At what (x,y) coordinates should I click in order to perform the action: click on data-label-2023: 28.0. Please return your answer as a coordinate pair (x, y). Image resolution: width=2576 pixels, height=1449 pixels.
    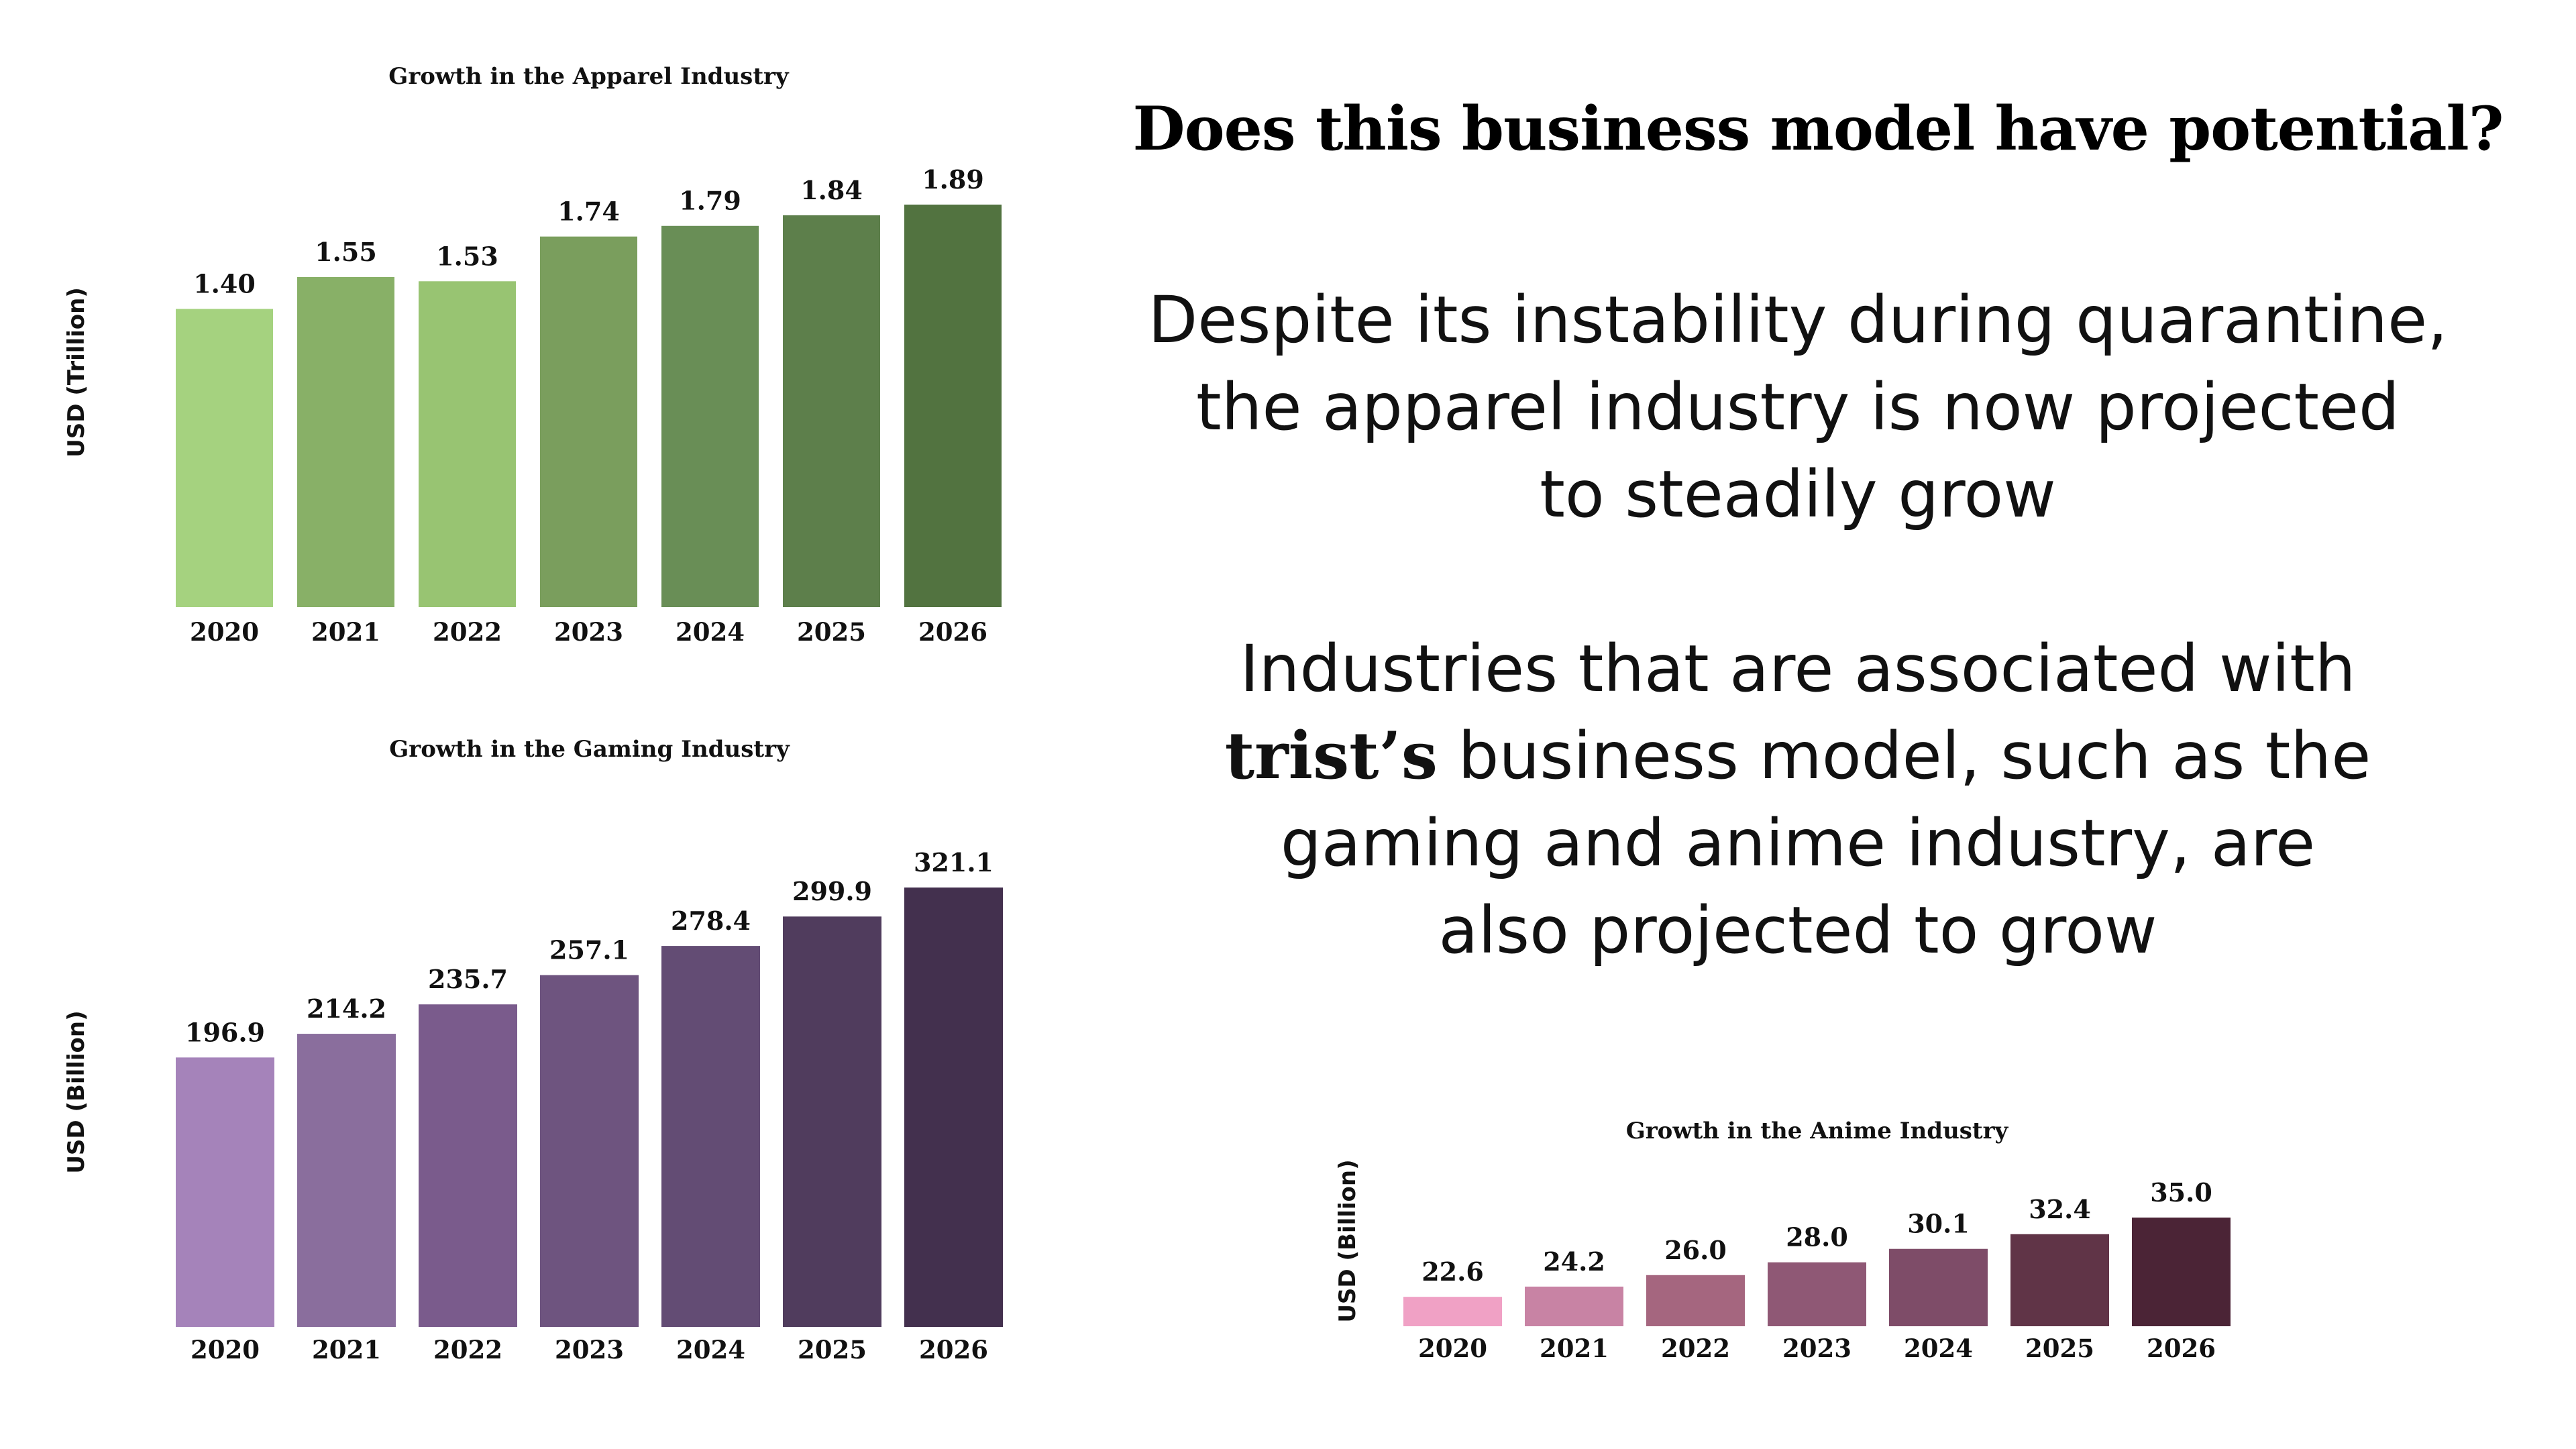
    Looking at the image, I should click on (1817, 1237).